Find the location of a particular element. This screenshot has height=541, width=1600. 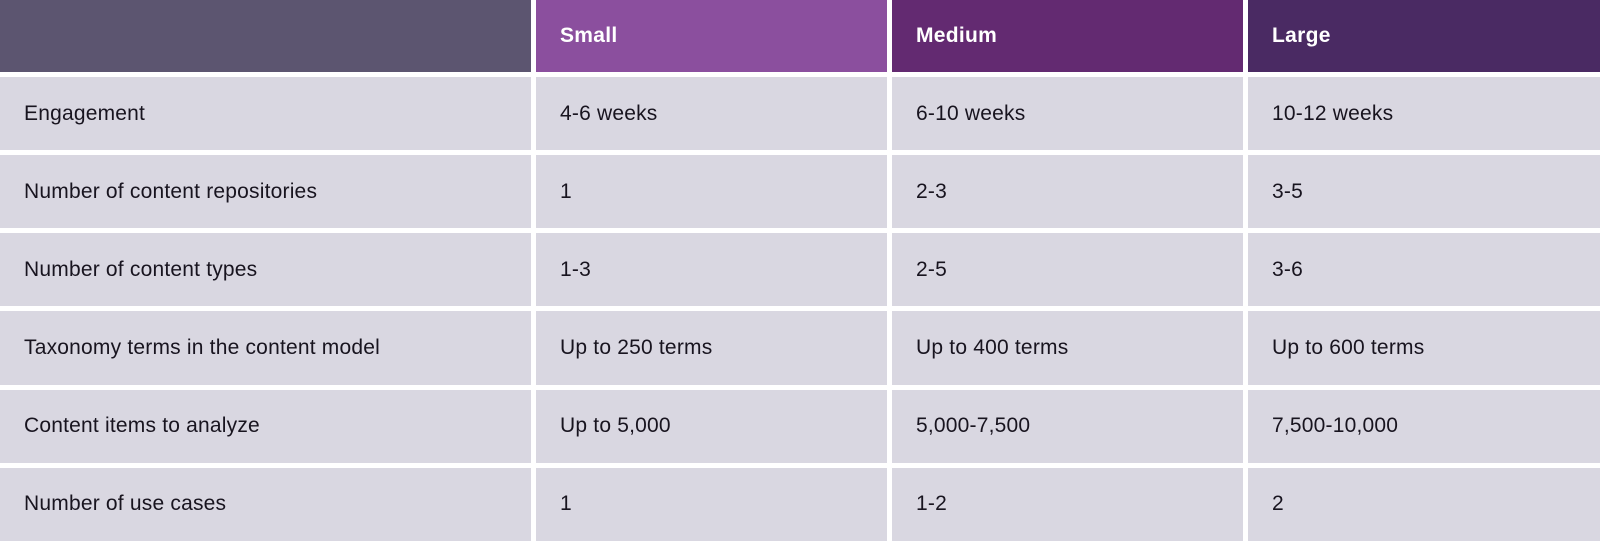

cell-content-items-large: 7,500-10,000 is located at coordinates (1424, 426).